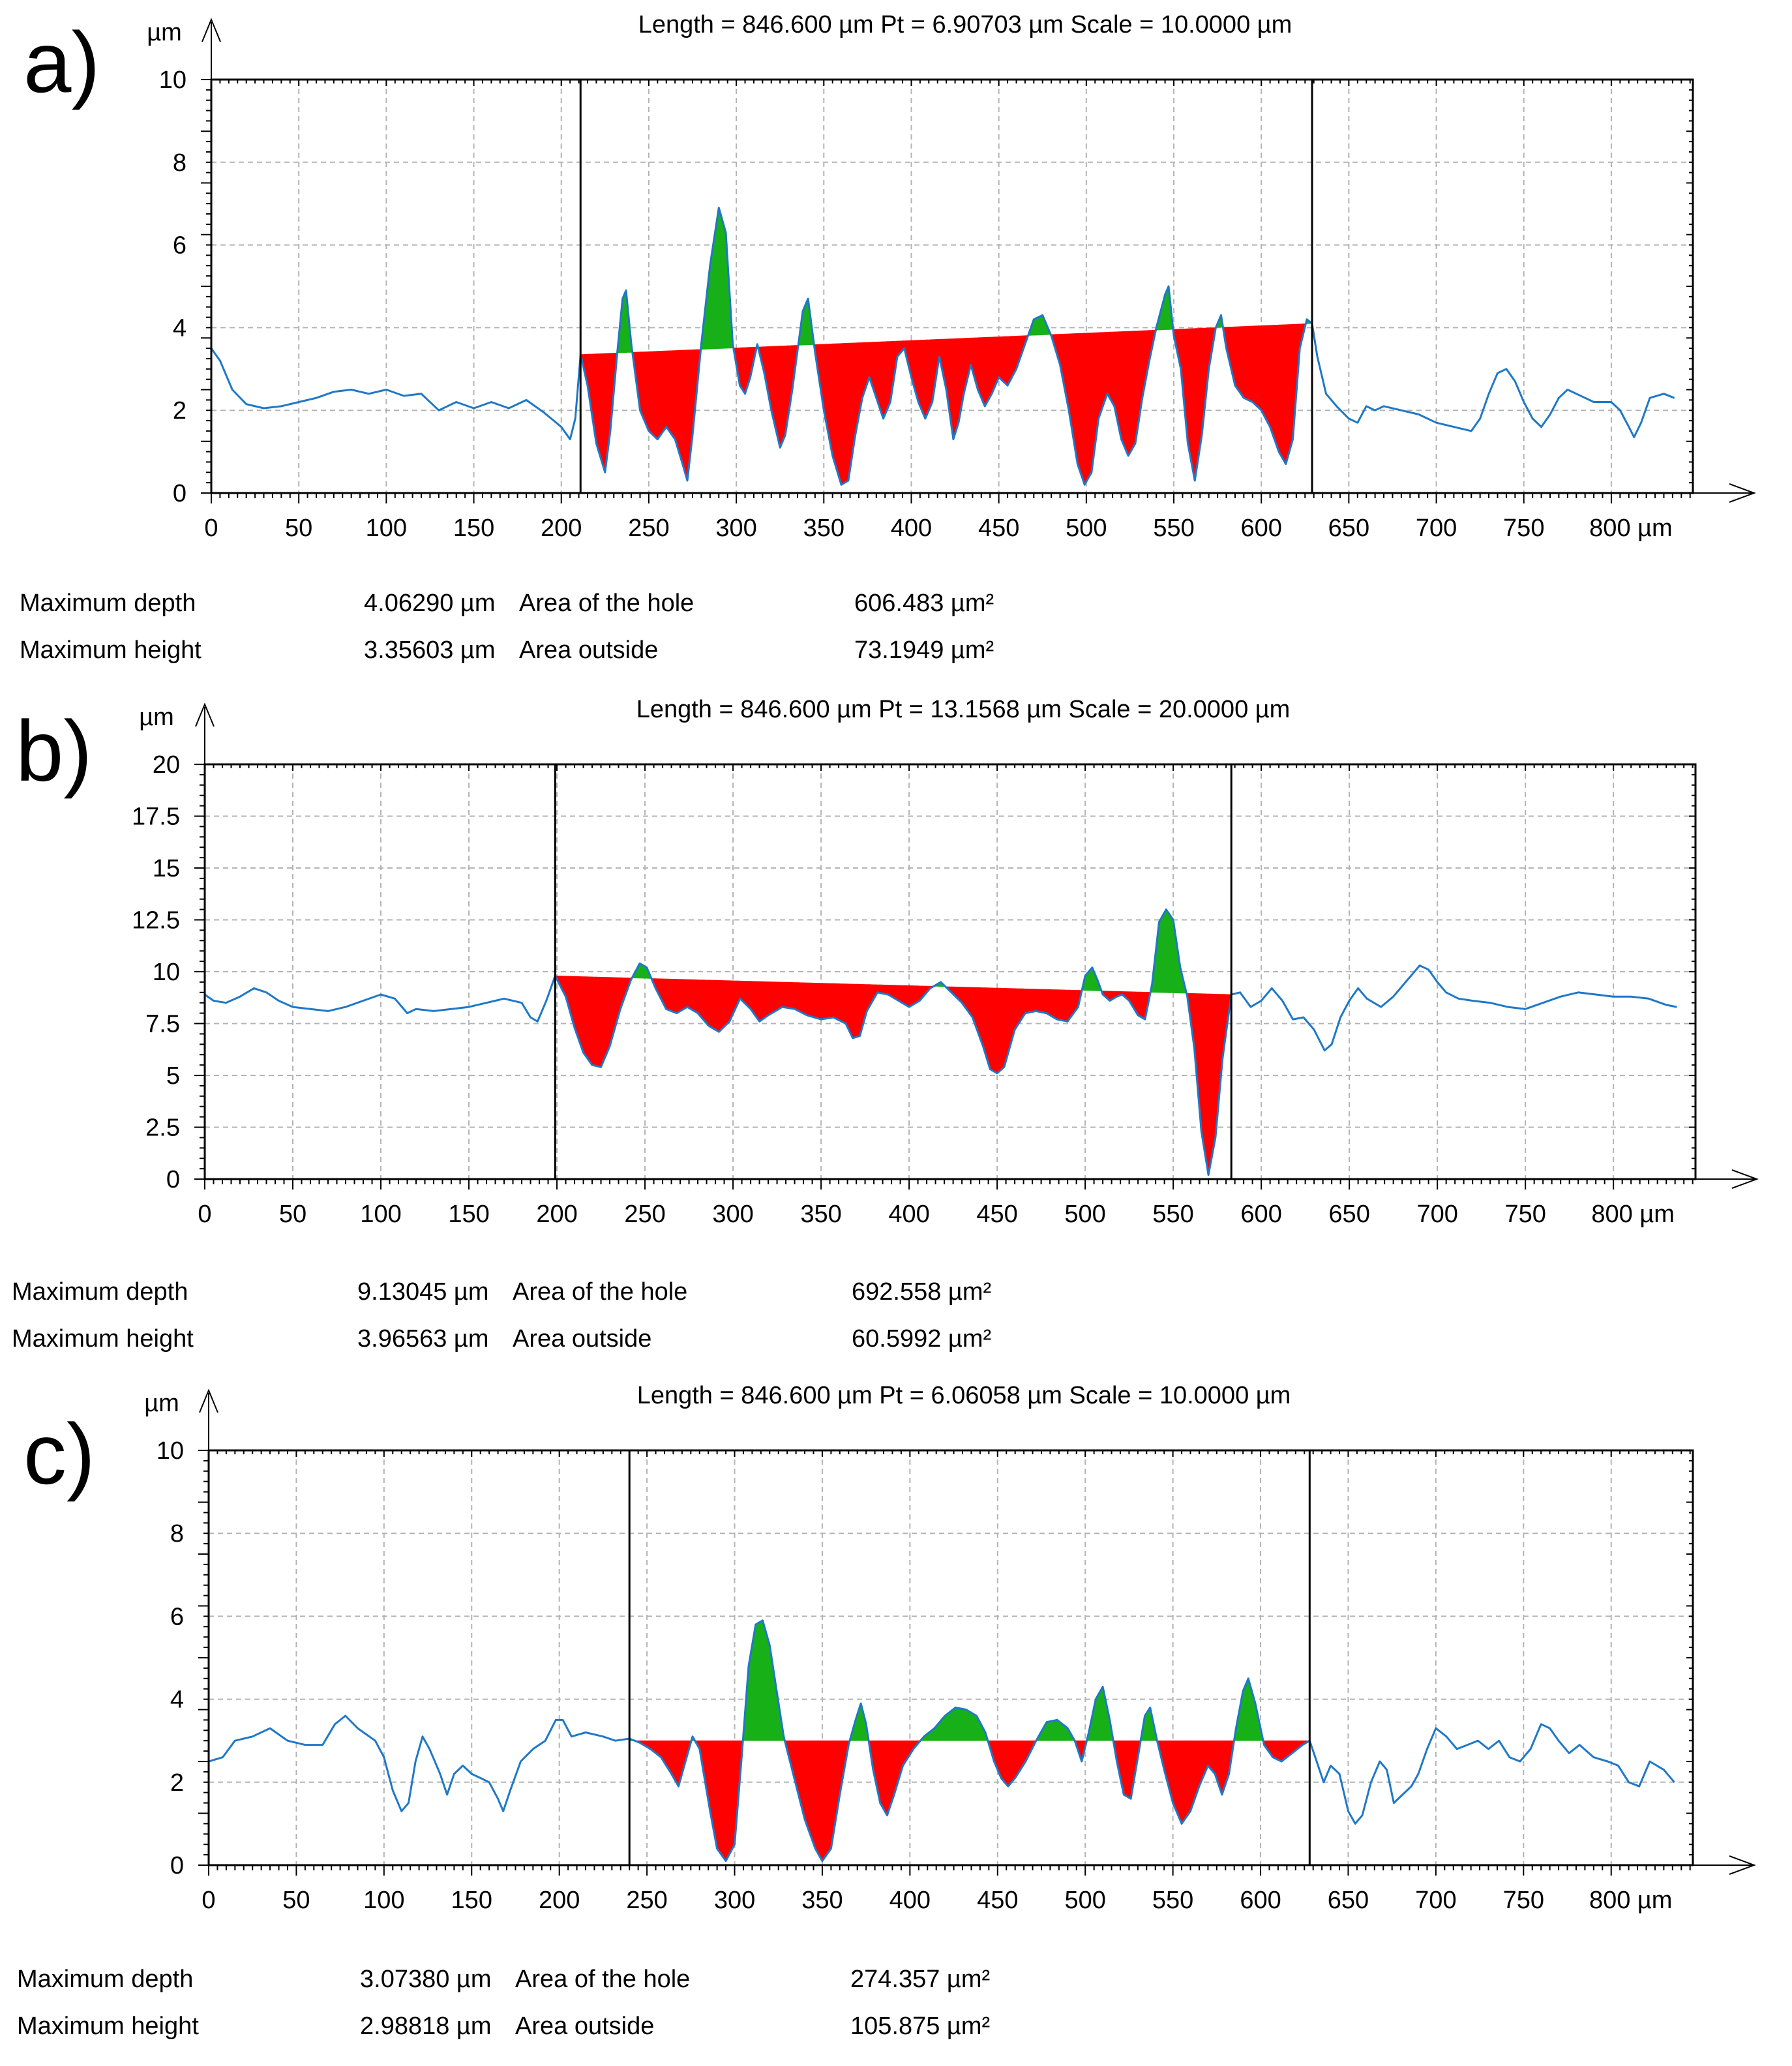 The image size is (1792, 2066). I want to click on x-tick-label: 700, so click(1435, 1900).